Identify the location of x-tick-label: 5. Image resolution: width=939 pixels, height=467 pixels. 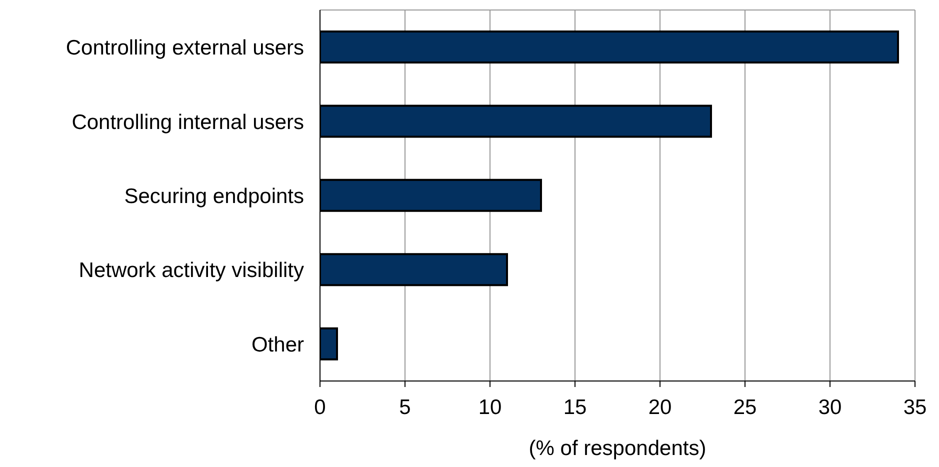
(405, 407).